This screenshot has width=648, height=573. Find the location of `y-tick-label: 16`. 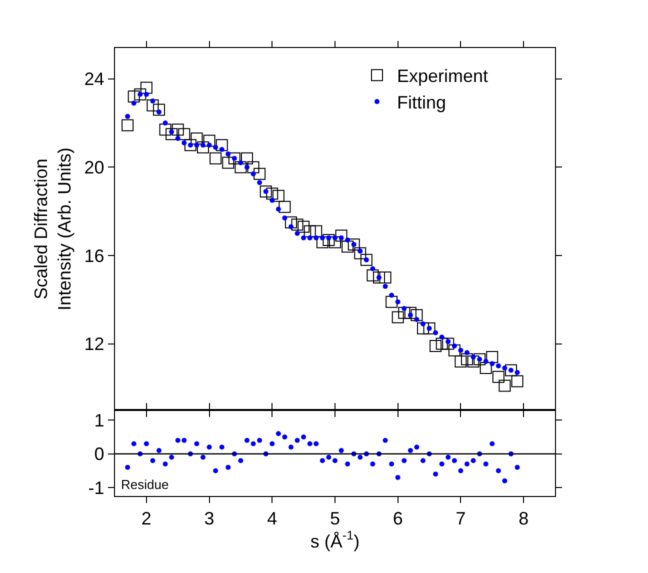

y-tick-label: 16 is located at coordinates (94, 256).